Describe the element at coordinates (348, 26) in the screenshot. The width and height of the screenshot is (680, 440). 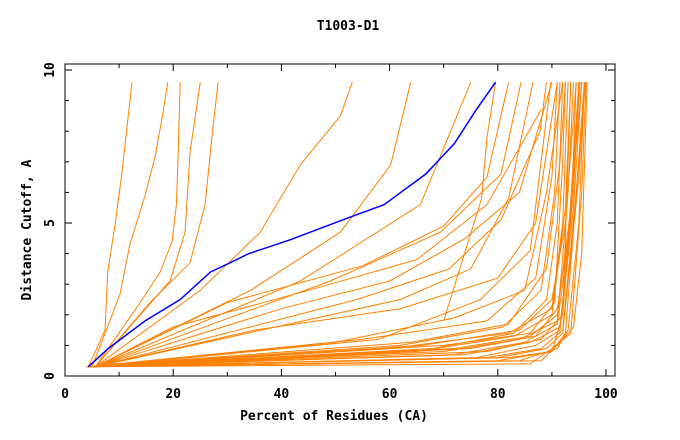
I see `chart-title: T1003-D1` at that location.